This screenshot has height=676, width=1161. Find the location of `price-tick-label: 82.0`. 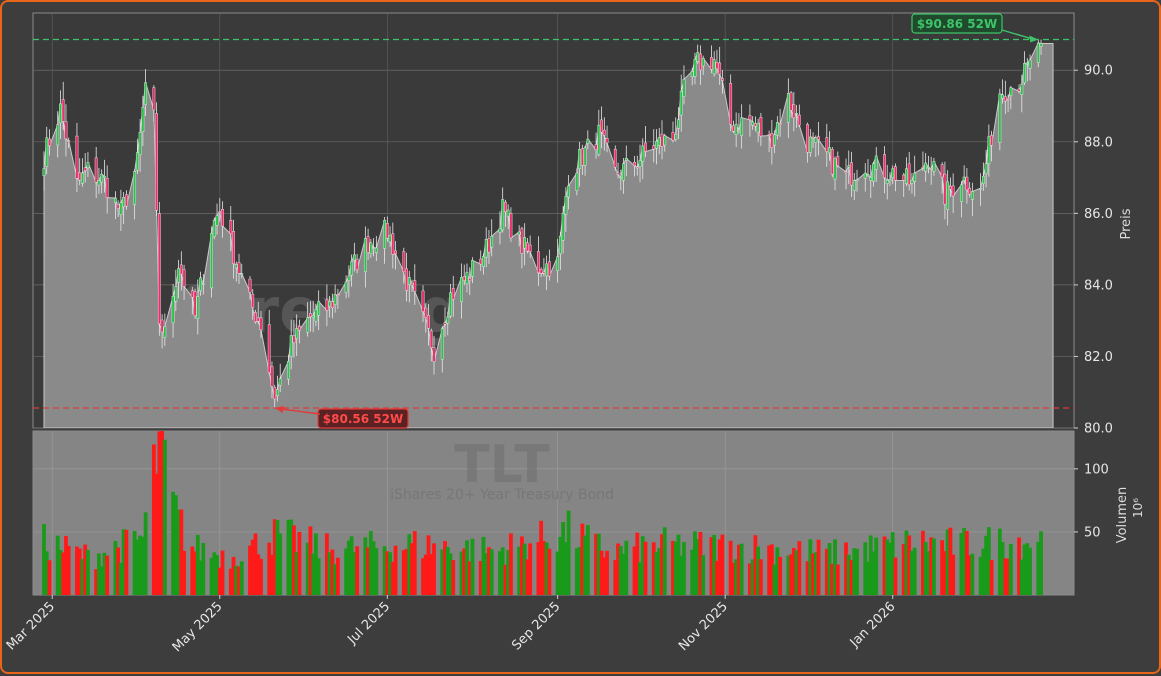

price-tick-label: 82.0 is located at coordinates (1098, 357).